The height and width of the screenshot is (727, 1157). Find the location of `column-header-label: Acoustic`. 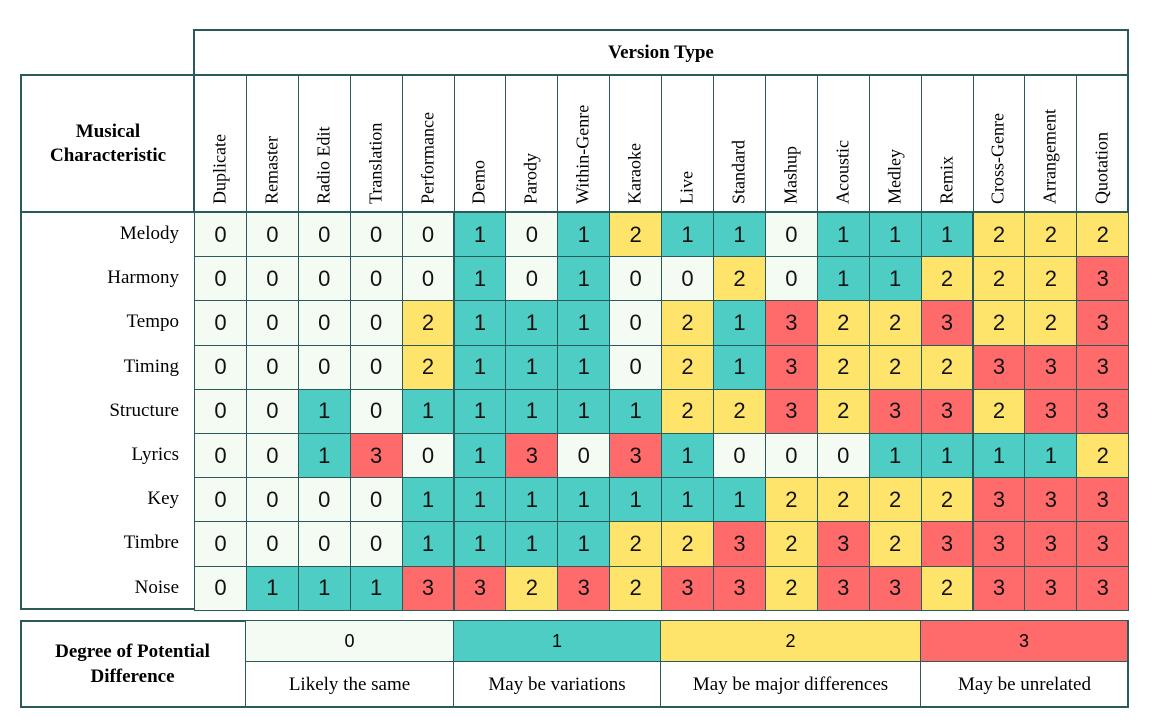

column-header-label: Acoustic is located at coordinates (842, 172).